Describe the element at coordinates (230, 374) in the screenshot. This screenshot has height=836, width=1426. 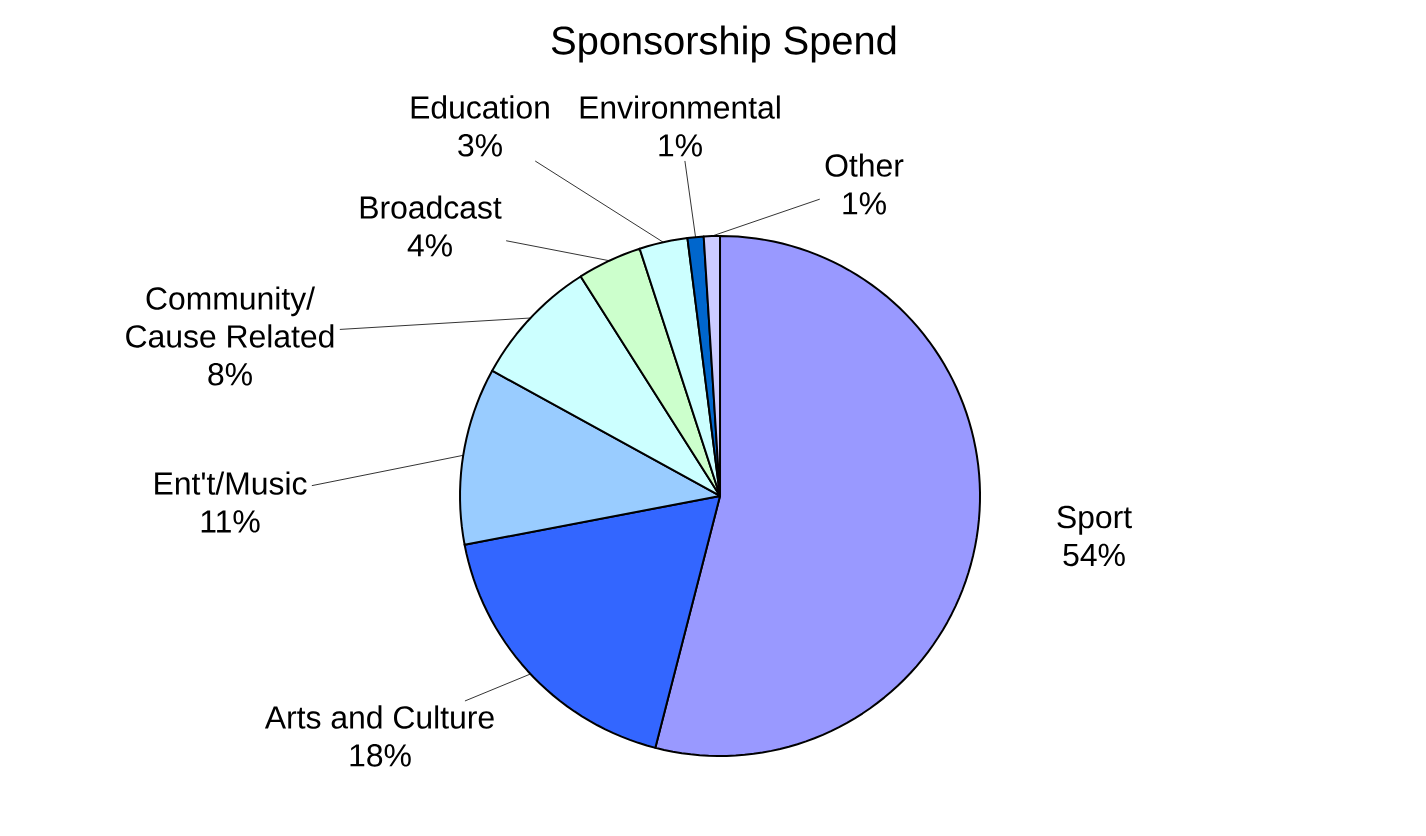
I see `data-label: 8%` at that location.